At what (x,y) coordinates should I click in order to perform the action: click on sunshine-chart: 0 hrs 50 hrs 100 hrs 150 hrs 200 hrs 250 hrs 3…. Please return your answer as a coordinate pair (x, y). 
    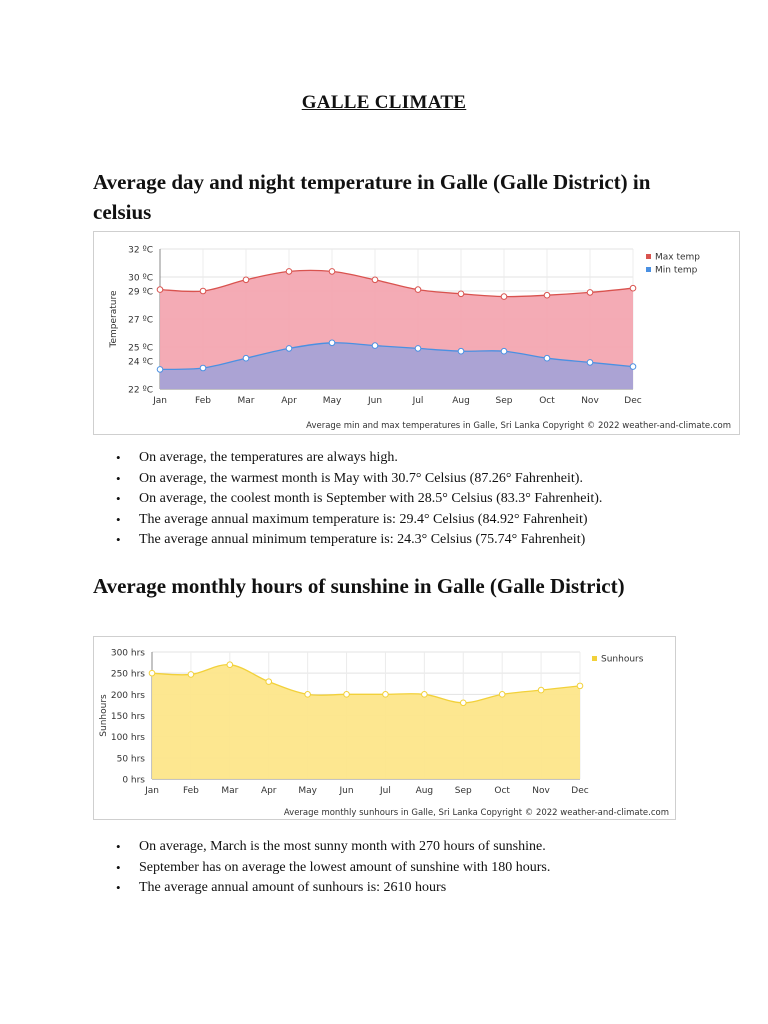
    Looking at the image, I should click on (384, 734).